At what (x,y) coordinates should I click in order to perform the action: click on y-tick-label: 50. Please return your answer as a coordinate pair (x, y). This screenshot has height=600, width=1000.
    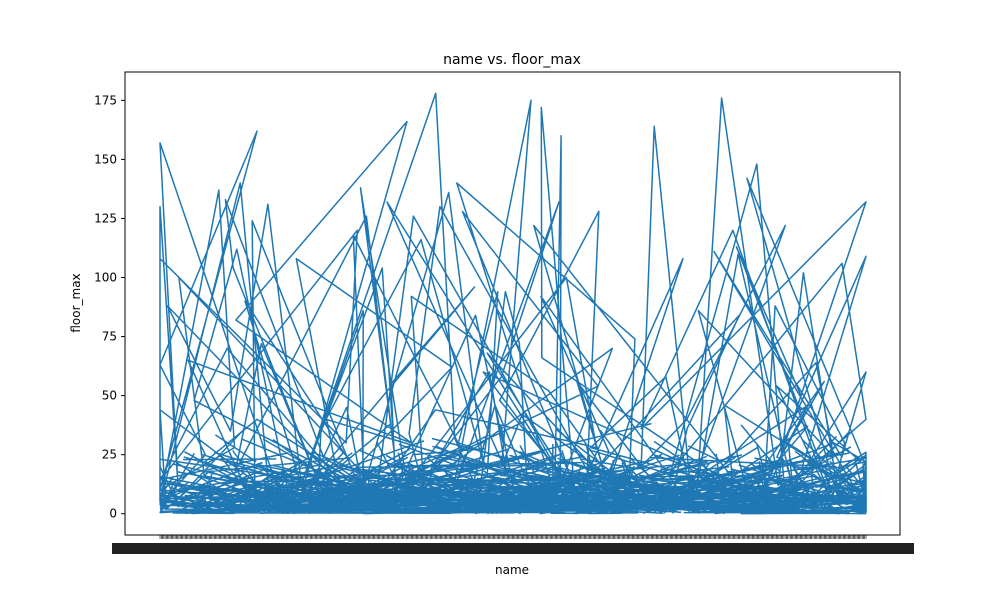
    Looking at the image, I should click on (109, 396).